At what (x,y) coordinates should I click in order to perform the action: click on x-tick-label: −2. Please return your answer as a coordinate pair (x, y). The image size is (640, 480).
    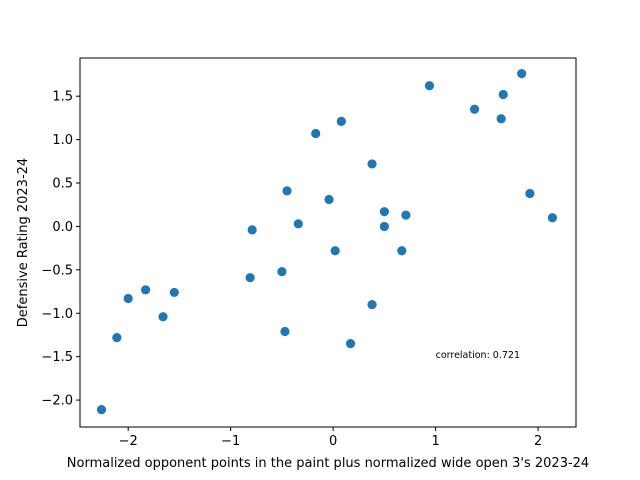
    Looking at the image, I should click on (128, 441).